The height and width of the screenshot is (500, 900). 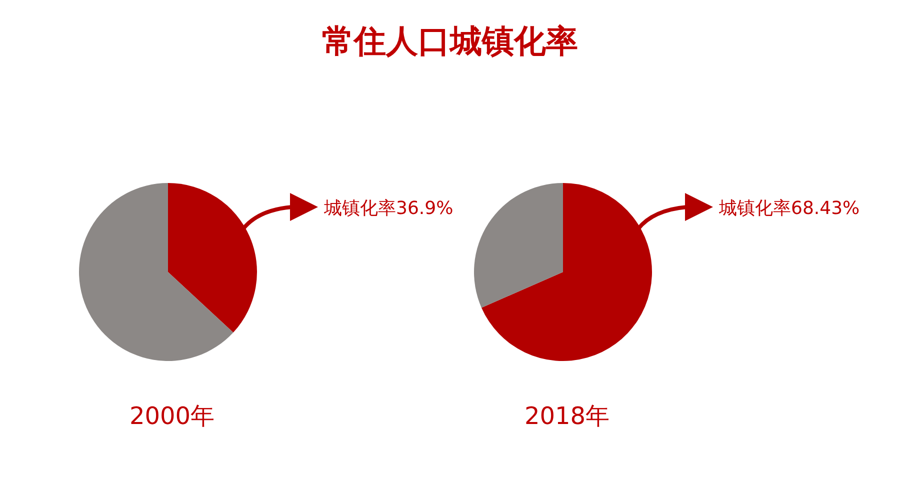 I want to click on text: 城镇化率36.9%, so click(x=388, y=208).